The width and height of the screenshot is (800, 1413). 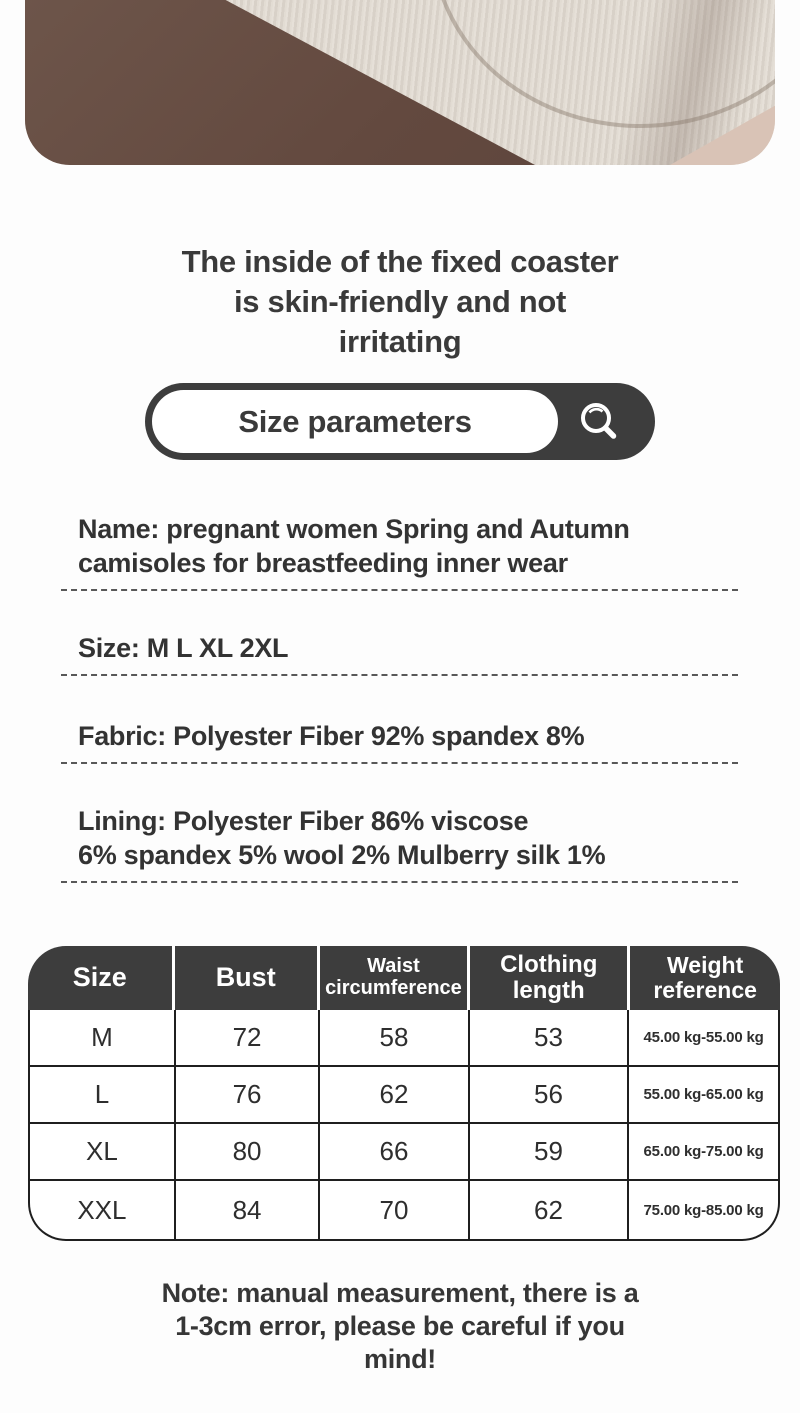 I want to click on cell-length: 53, so click(x=550, y=1037).